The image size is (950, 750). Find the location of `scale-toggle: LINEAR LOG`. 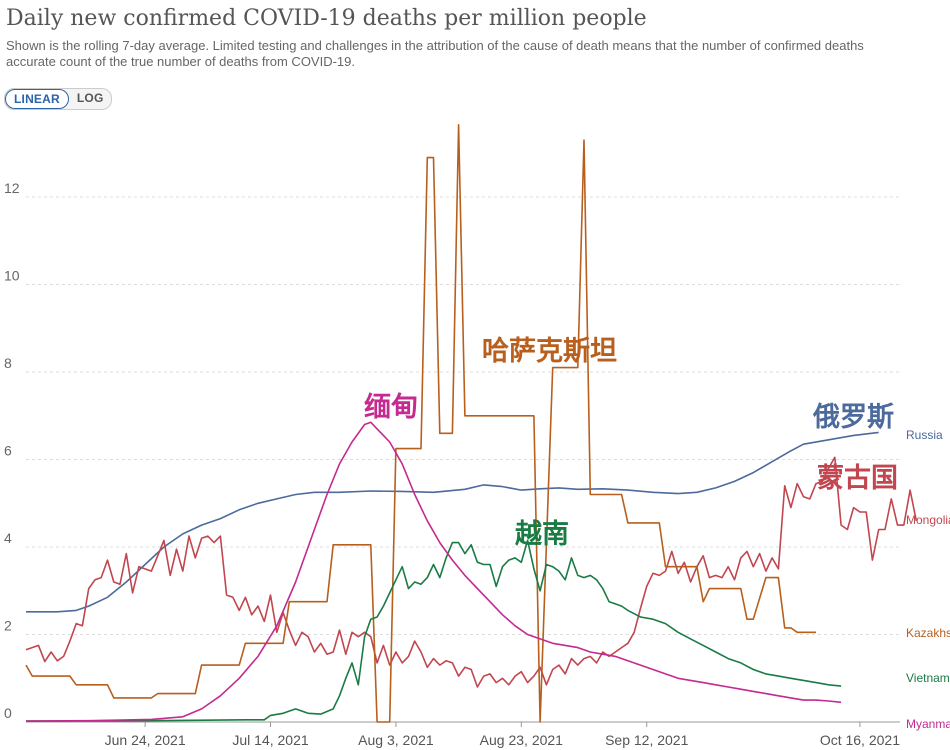

scale-toggle: LINEAR LOG is located at coordinates (58, 99).